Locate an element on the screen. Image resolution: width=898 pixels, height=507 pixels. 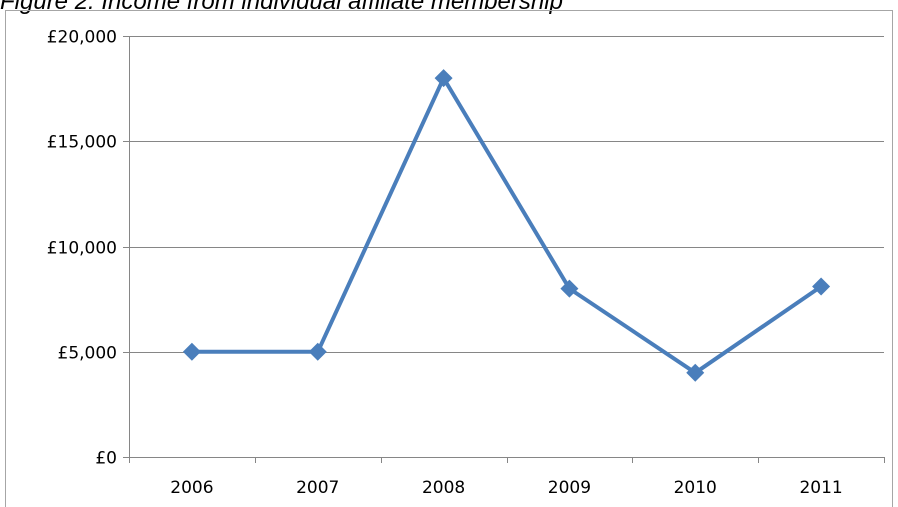
x-tick-label: 2007 is located at coordinates (317, 488).